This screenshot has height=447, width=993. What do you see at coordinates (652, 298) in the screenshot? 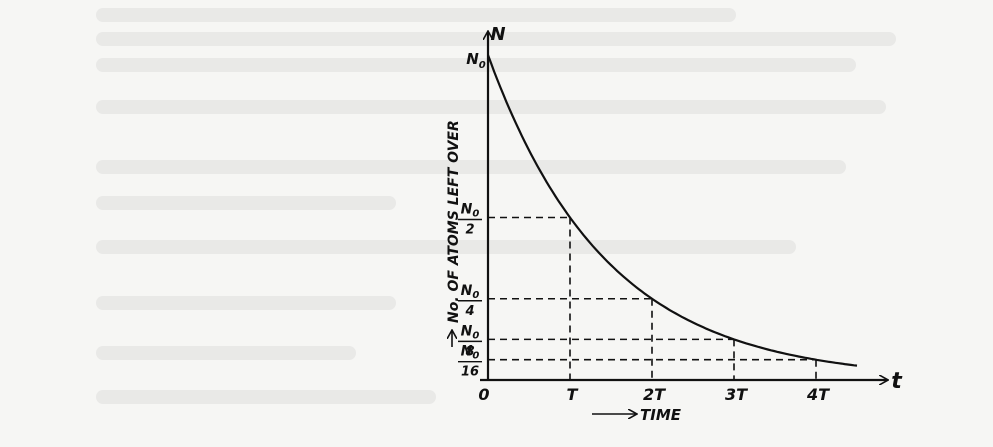
I see `dashed-guides` at bounding box center [652, 298].